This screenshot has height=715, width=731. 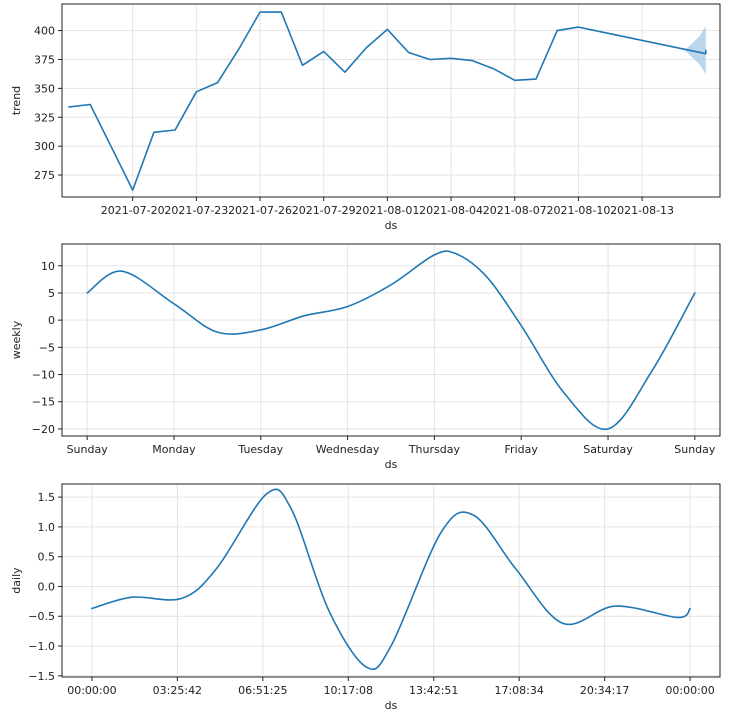 I want to click on y-tick-label: 0, so click(x=51, y=320).